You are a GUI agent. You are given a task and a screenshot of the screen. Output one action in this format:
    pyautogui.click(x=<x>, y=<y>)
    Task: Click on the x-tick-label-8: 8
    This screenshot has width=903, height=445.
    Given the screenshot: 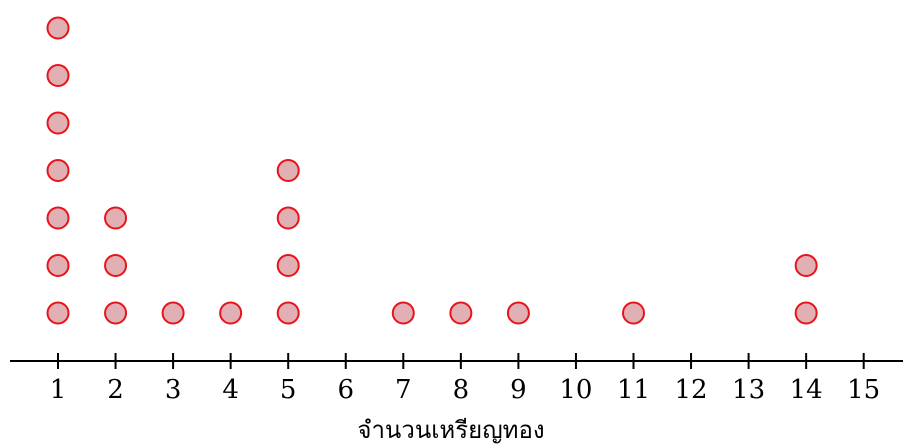 What is the action you would take?
    pyautogui.click(x=461, y=390)
    